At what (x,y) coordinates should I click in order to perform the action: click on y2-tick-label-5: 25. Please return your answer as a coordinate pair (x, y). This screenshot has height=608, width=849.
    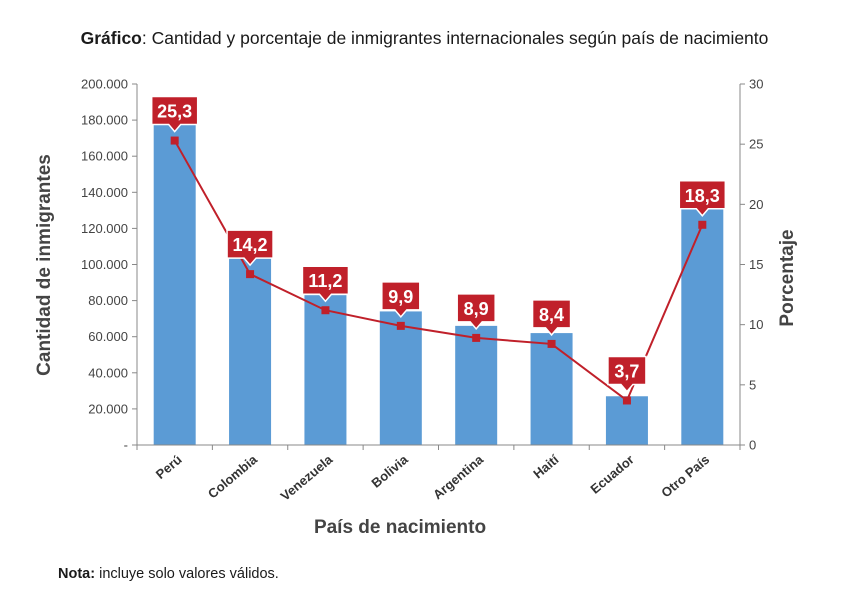
    Looking at the image, I should click on (756, 144).